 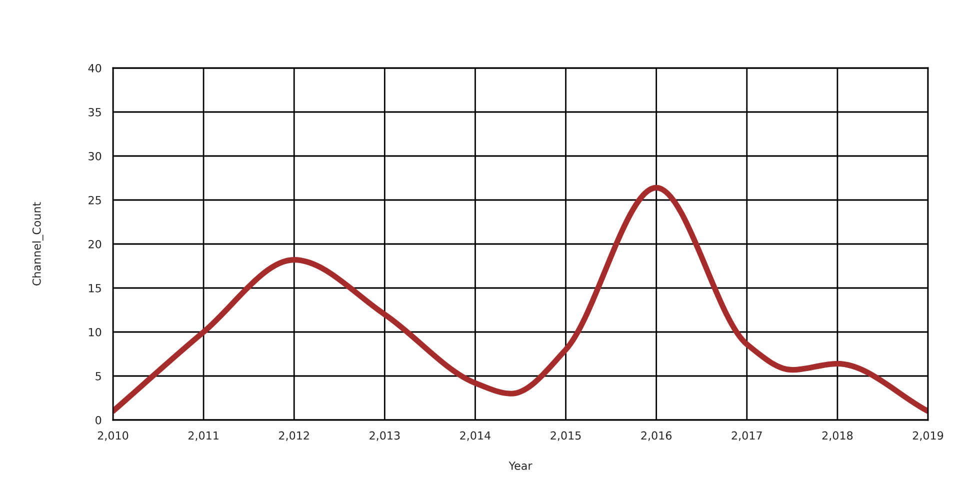 What do you see at coordinates (656, 436) in the screenshot?
I see `x-tick-label: 2,016` at bounding box center [656, 436].